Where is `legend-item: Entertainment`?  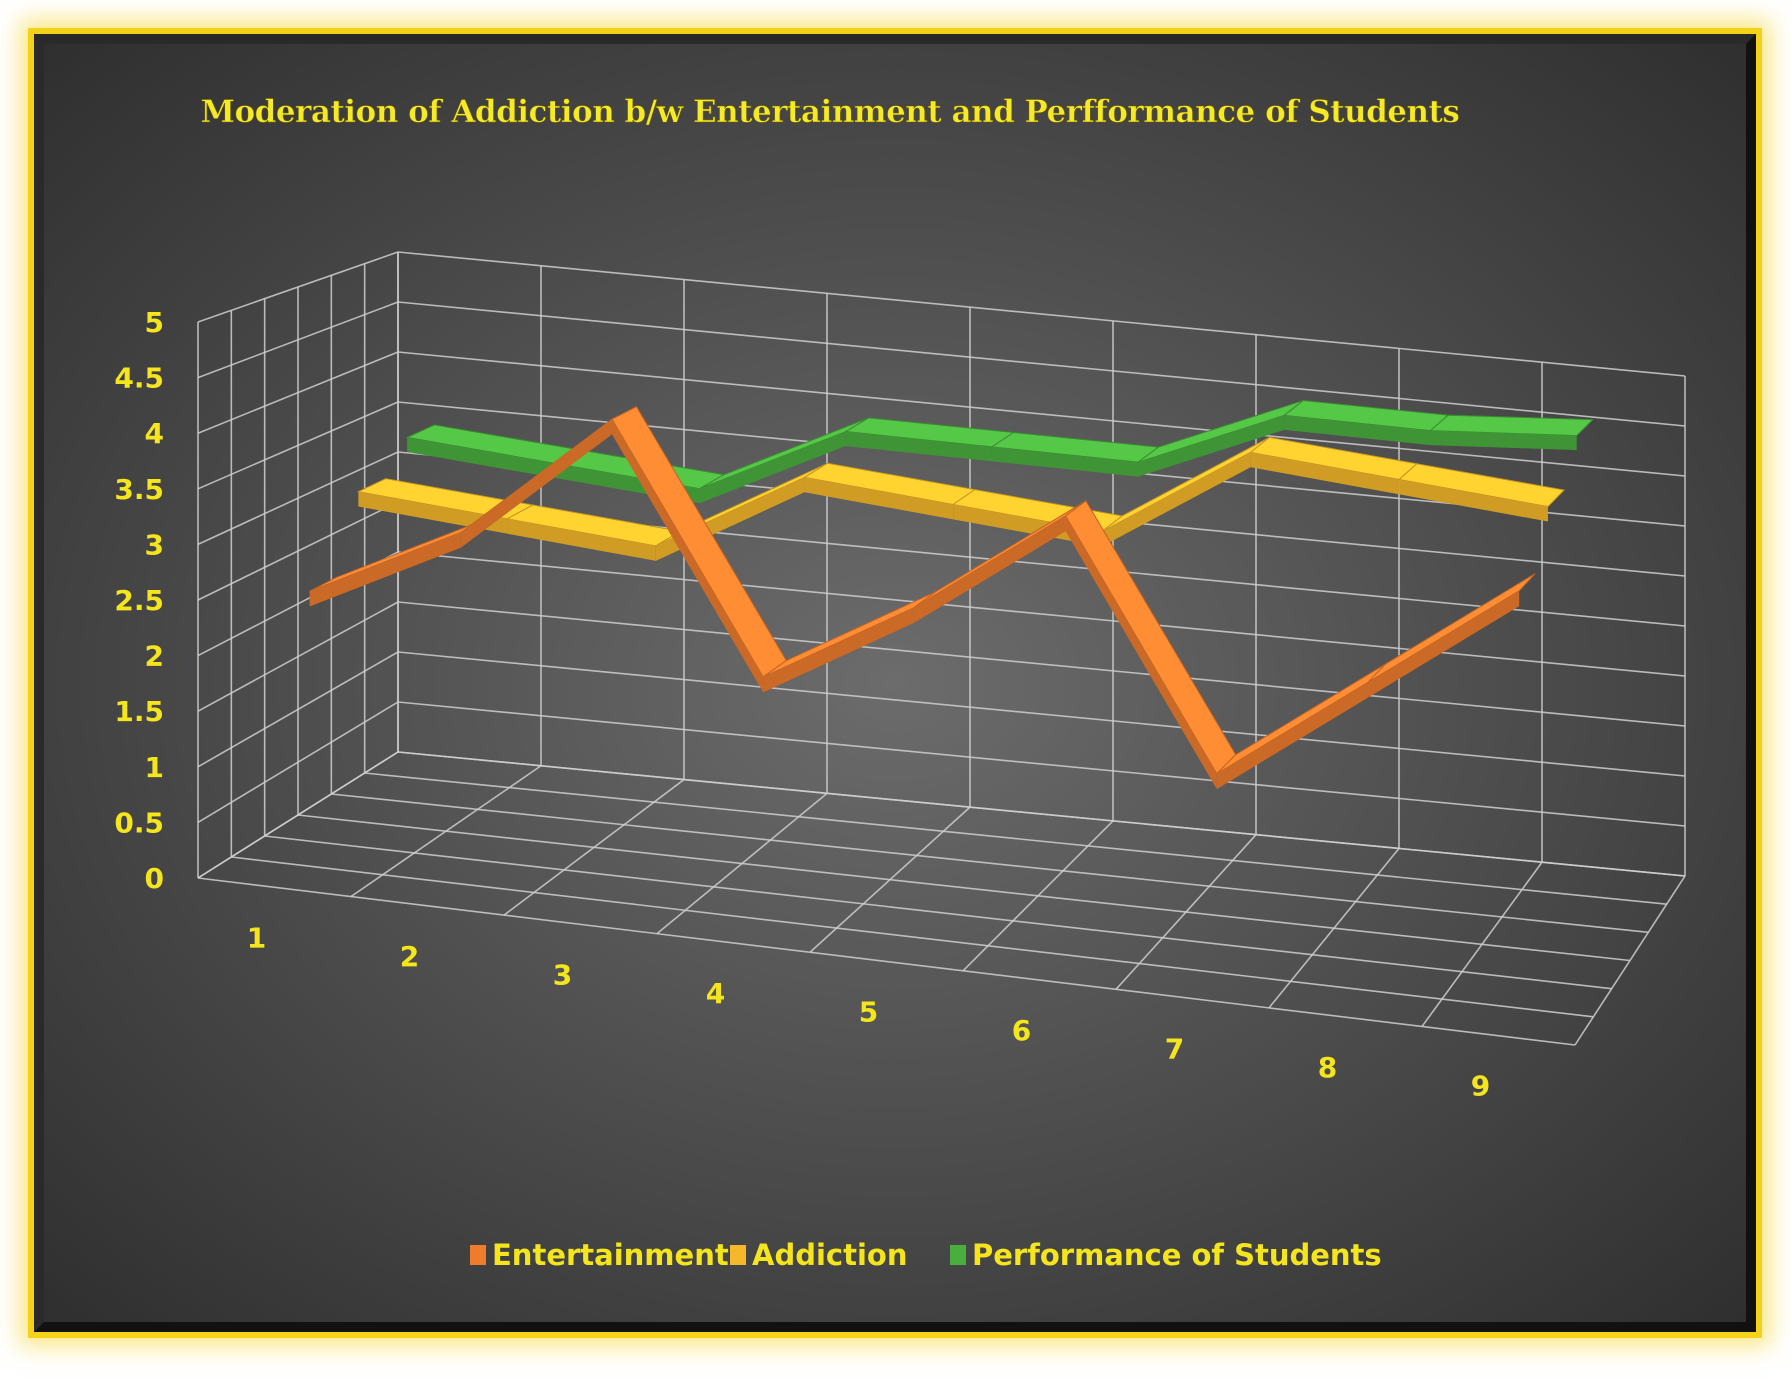
legend-item: Entertainment is located at coordinates (599, 1255).